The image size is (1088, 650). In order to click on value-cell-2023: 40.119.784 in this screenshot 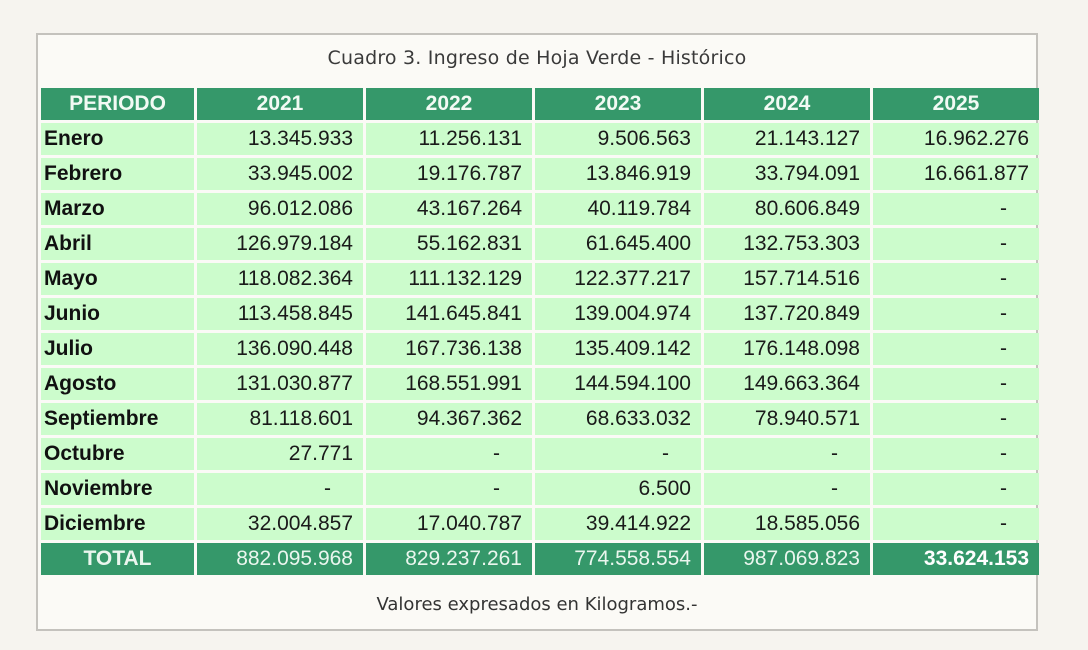, I will do `click(618, 209)`.